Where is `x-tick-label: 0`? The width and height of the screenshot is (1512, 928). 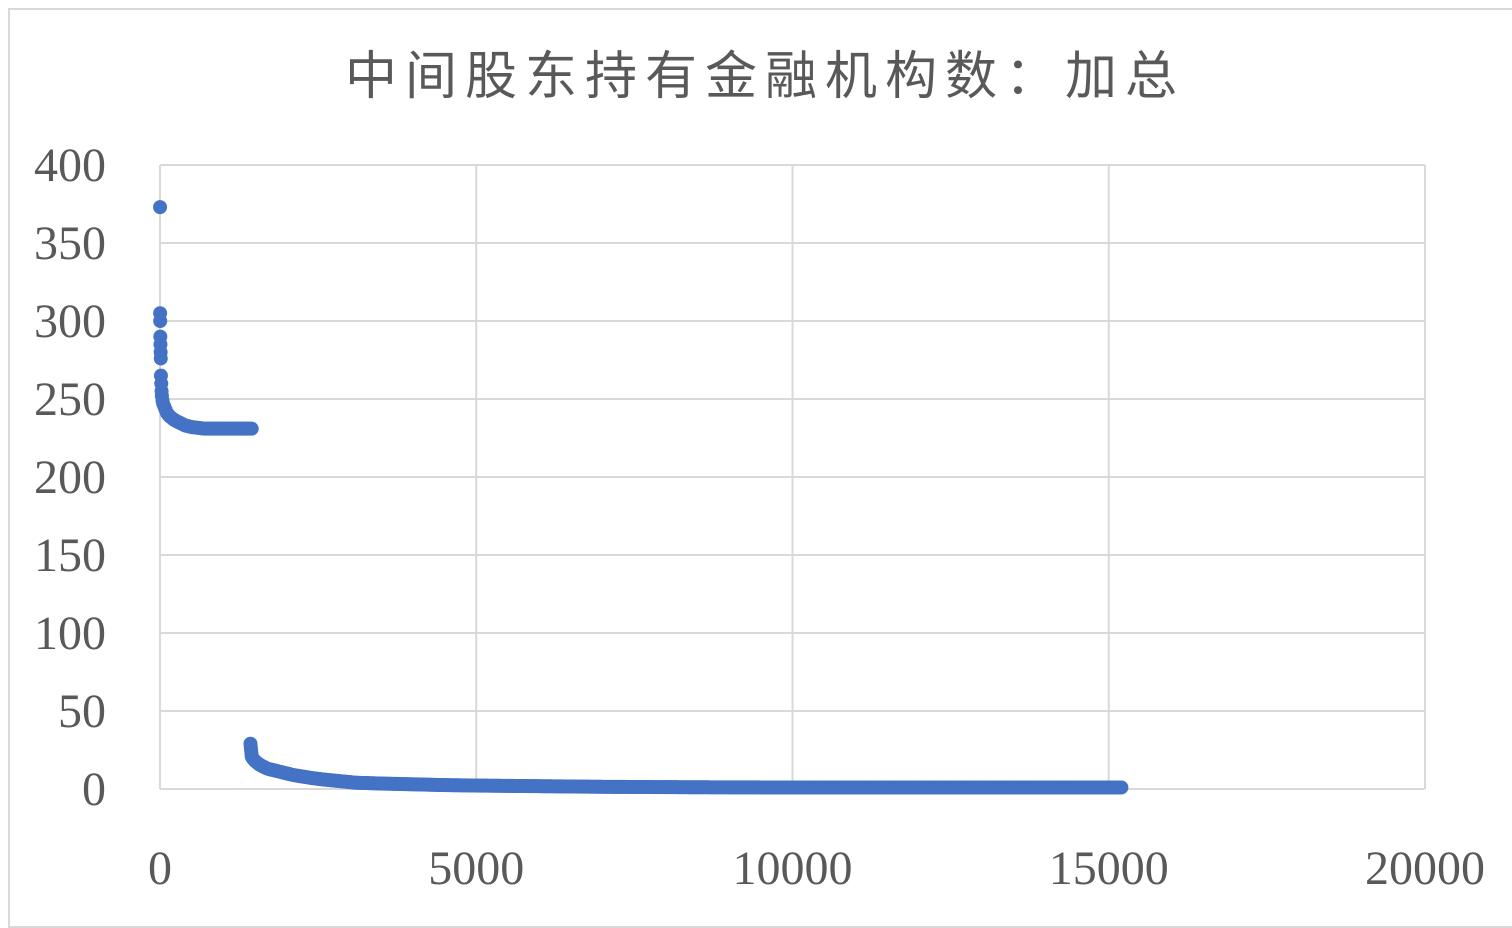
x-tick-label: 0 is located at coordinates (160, 868).